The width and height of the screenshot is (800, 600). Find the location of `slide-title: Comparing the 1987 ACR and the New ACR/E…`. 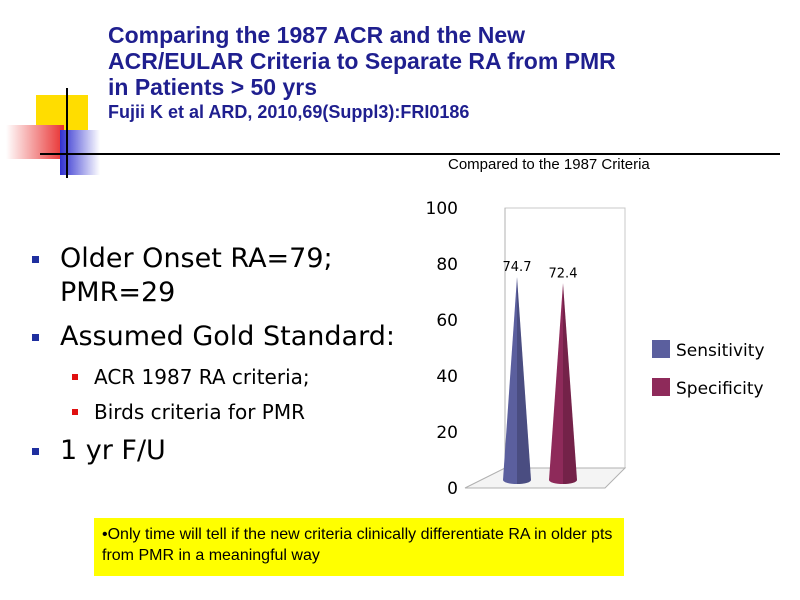

slide-title: Comparing the 1987 ACR and the New ACR/E… is located at coordinates (438, 73).